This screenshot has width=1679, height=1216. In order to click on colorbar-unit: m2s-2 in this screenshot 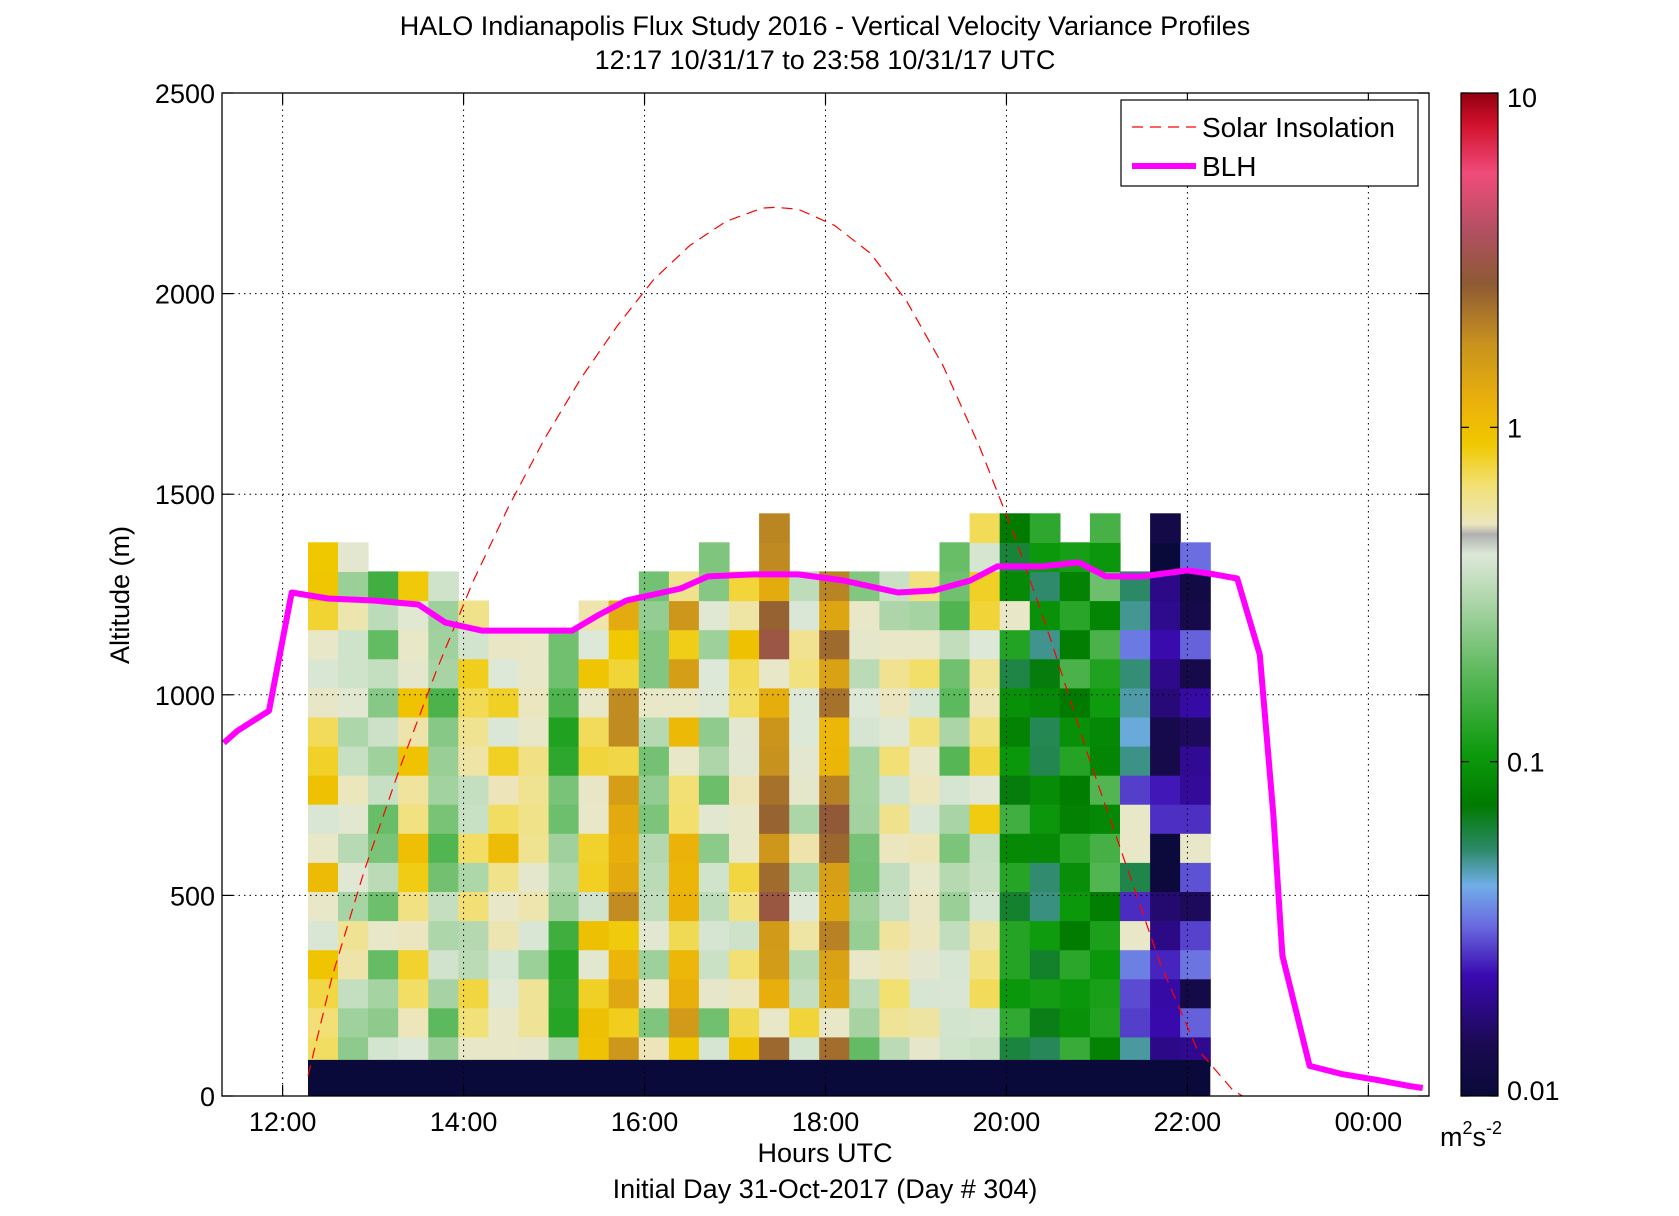, I will do `click(1471, 1135)`.